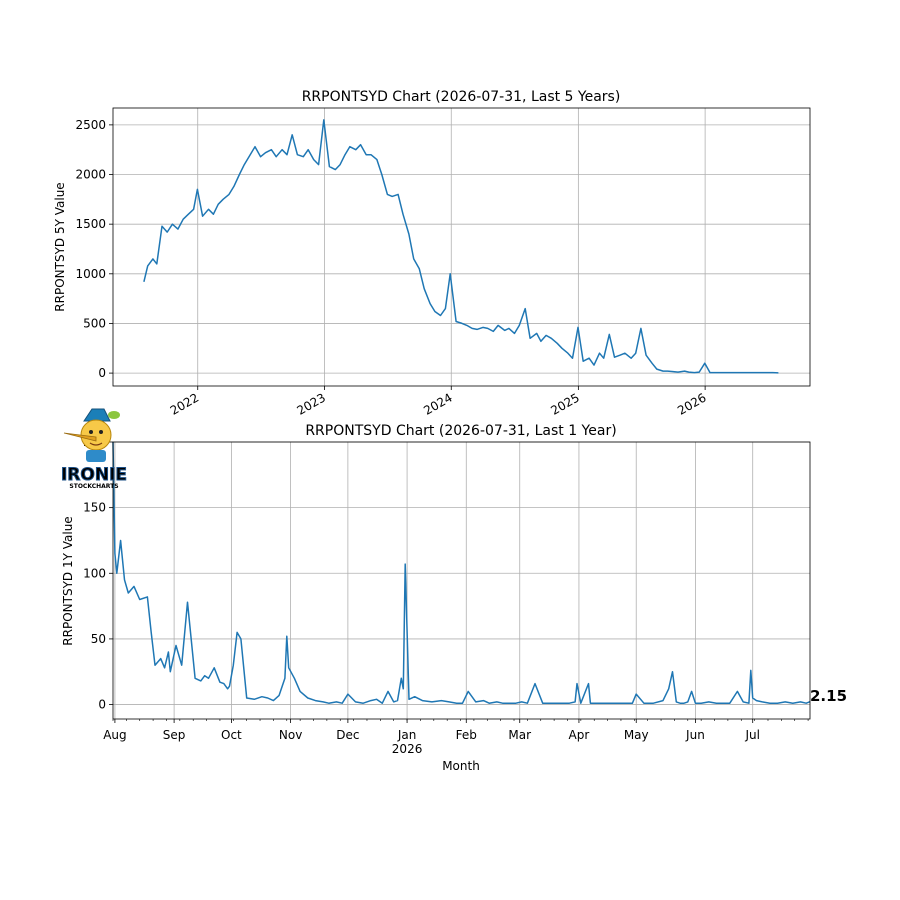 This screenshot has width=900, height=900. Describe the element at coordinates (695, 735) in the screenshot. I see `x-tick-label: Jun` at that location.